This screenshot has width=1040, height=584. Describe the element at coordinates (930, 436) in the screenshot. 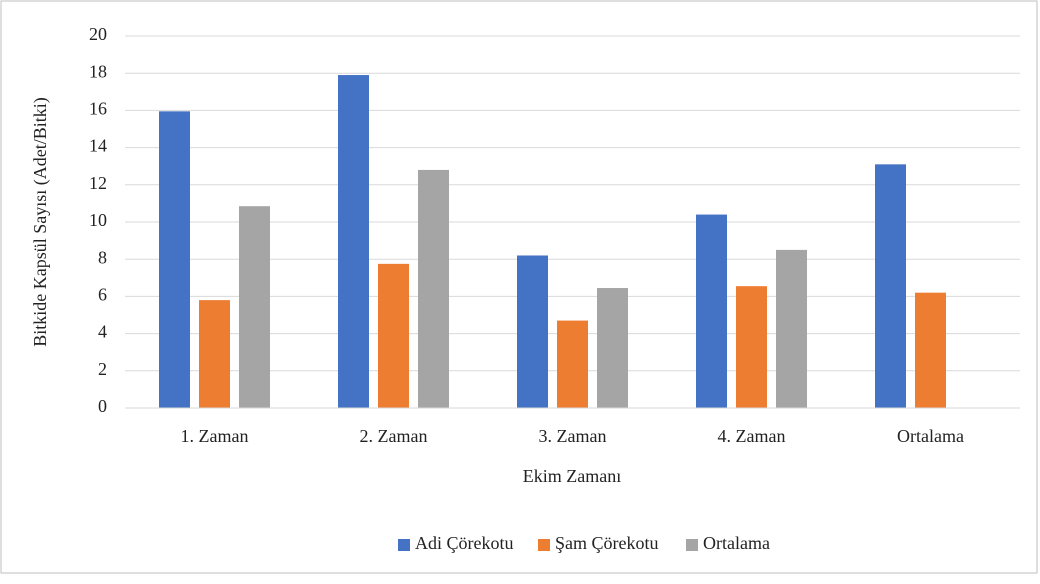

I see `x-tick-label: Ortalama` at that location.